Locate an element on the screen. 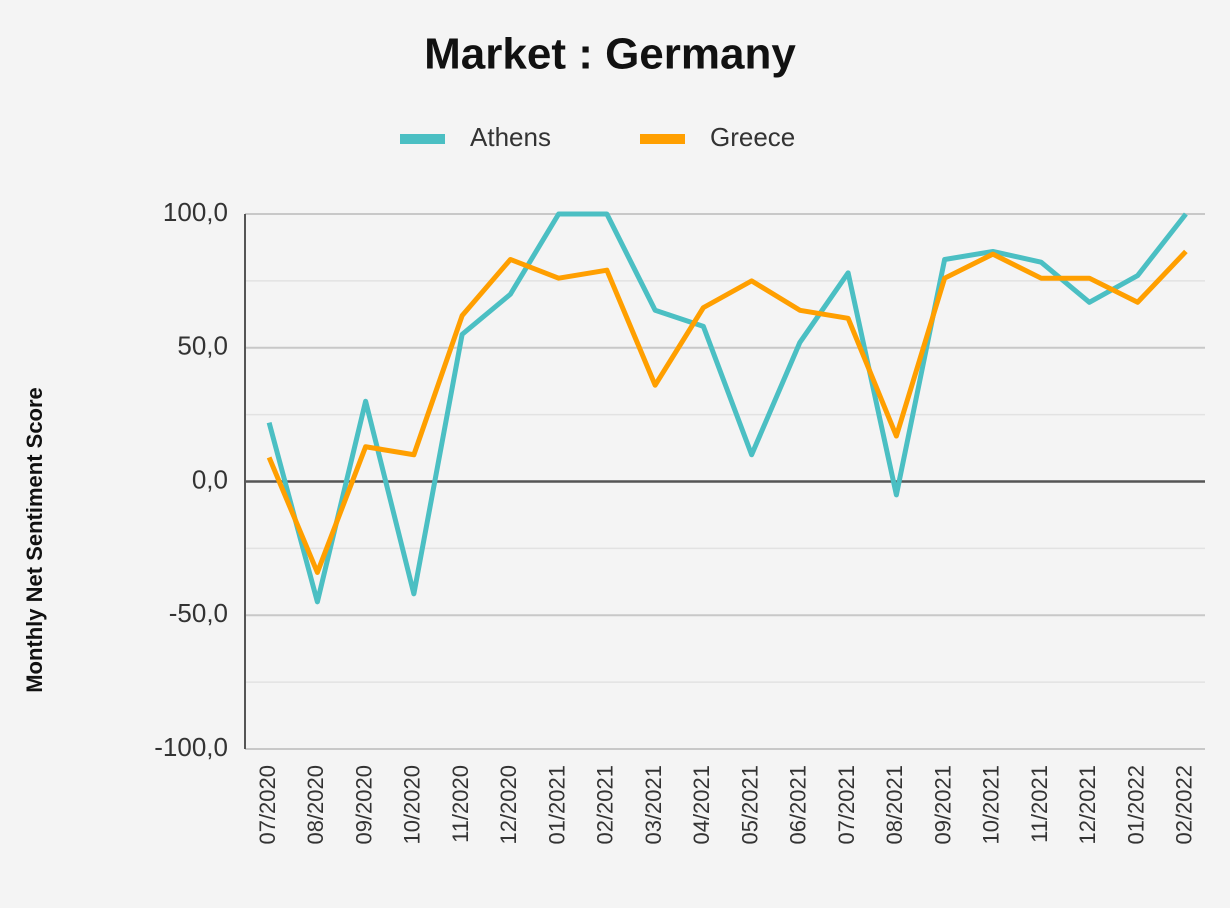 Image resolution: width=1230 pixels, height=908 pixels. legend-label: Athens is located at coordinates (510, 137).